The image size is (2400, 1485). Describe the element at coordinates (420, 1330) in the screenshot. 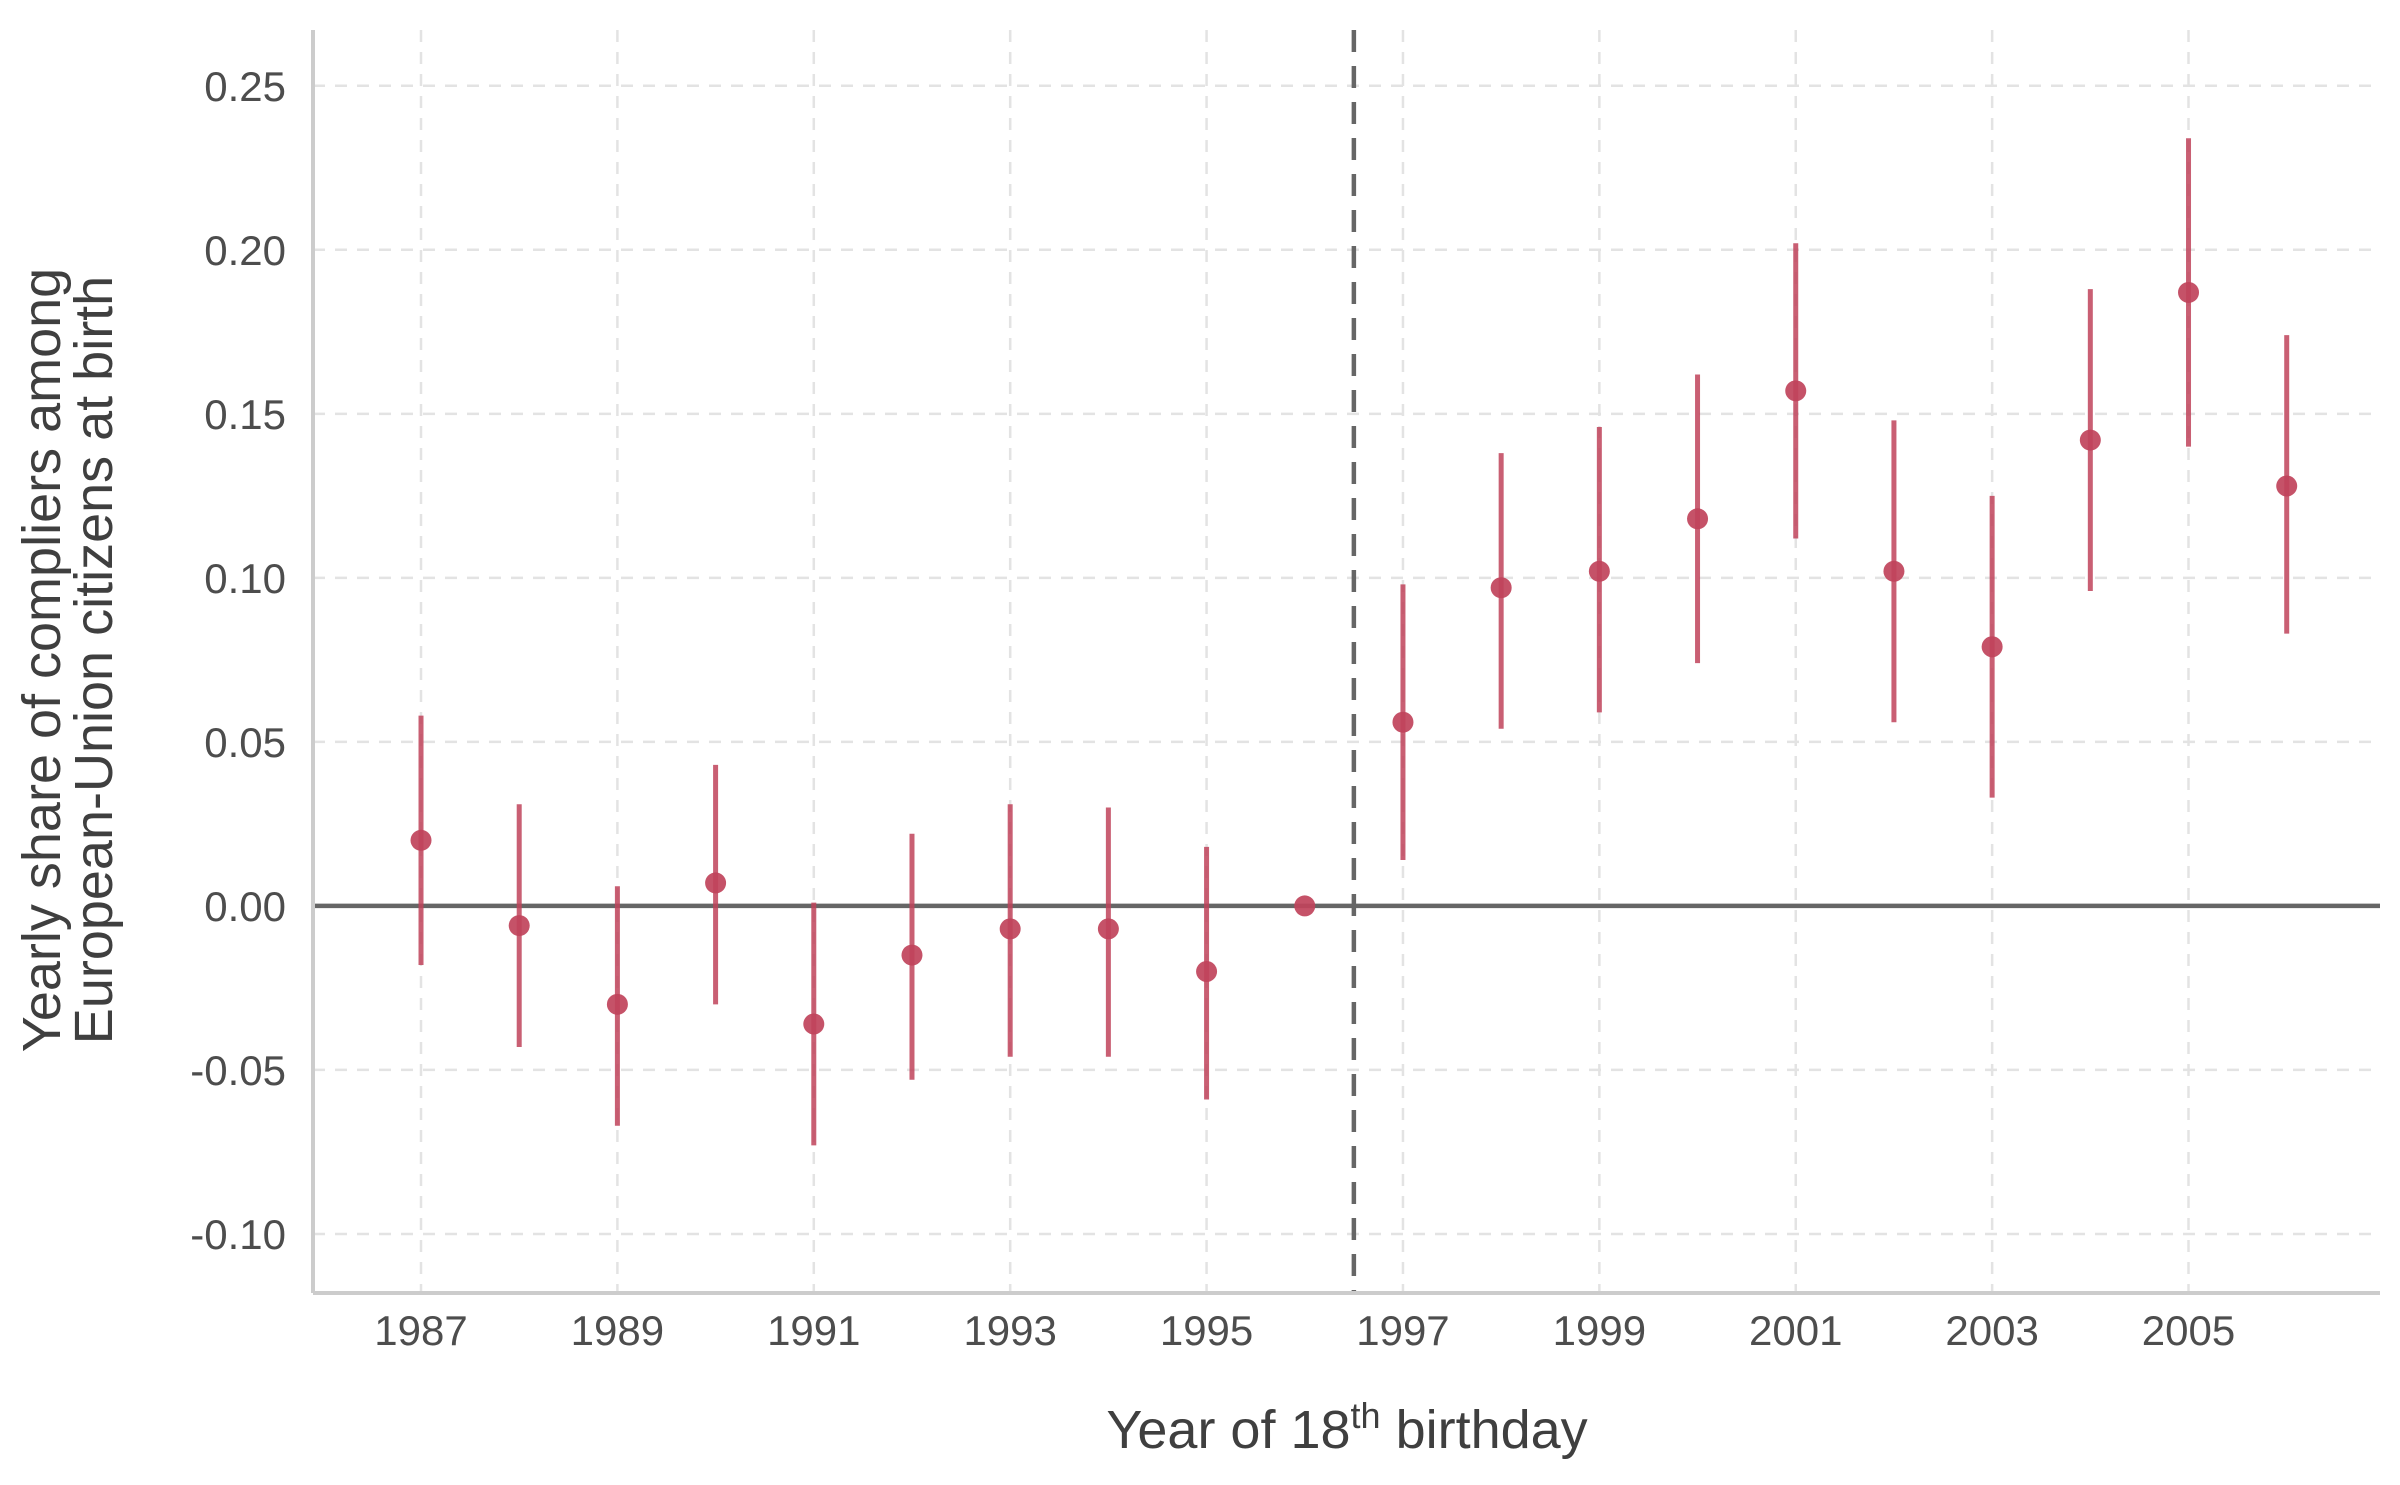

I see `x-tick-label: 1987` at that location.